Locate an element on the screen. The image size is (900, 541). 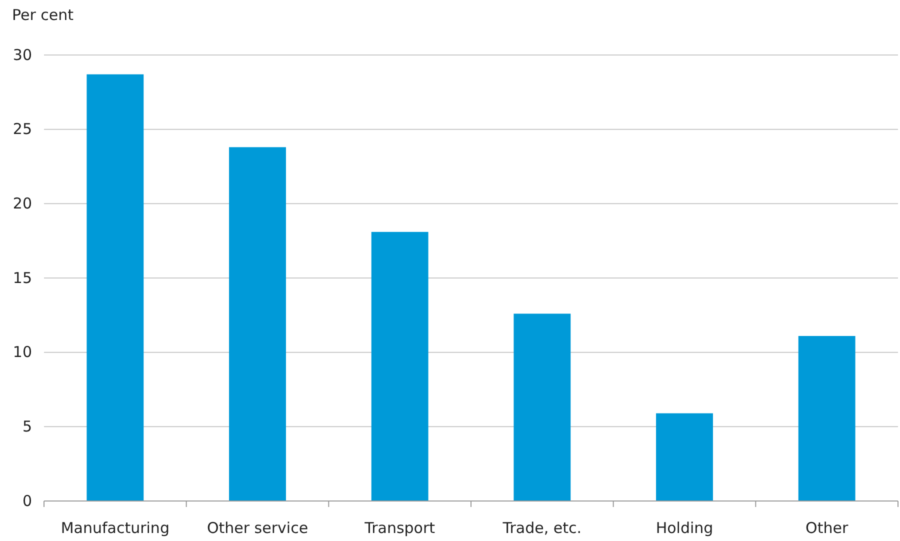
y-tick-label: 10 is located at coordinates (22, 352).